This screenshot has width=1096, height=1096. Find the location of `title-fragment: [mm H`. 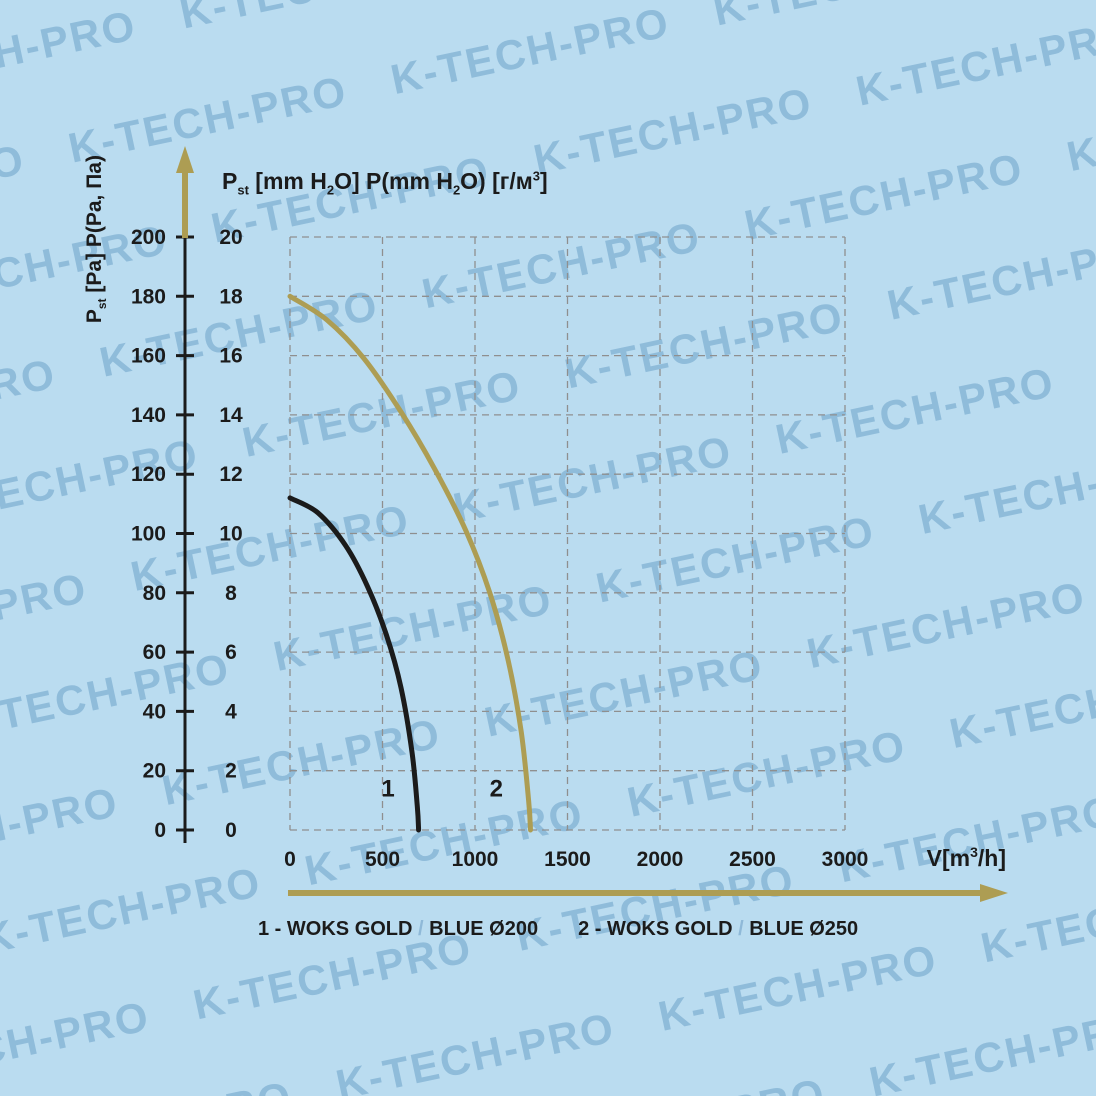

title-fragment: [mm H is located at coordinates (287, 181).